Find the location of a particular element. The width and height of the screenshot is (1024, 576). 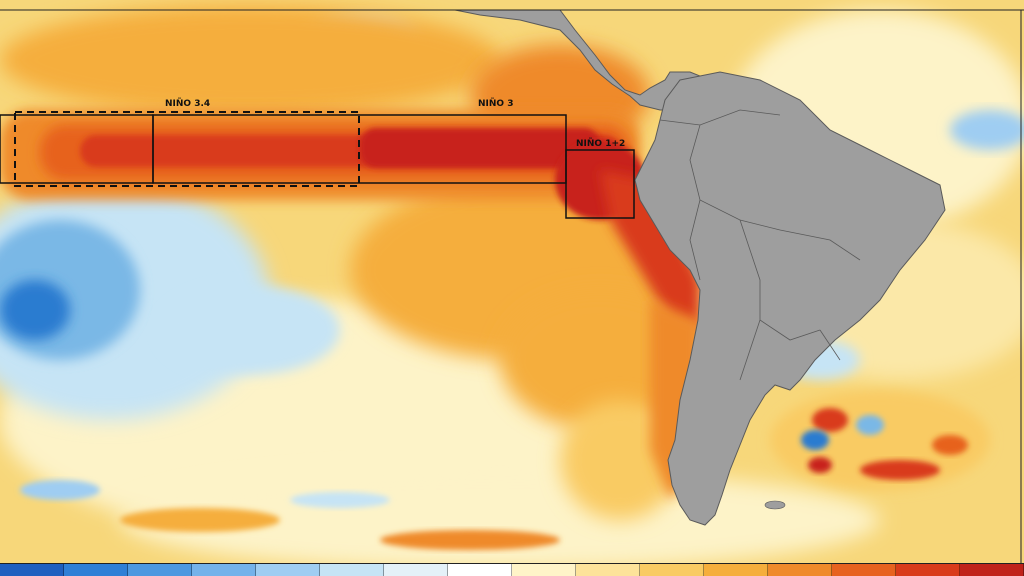

nino-34-box is located at coordinates (187, 149).